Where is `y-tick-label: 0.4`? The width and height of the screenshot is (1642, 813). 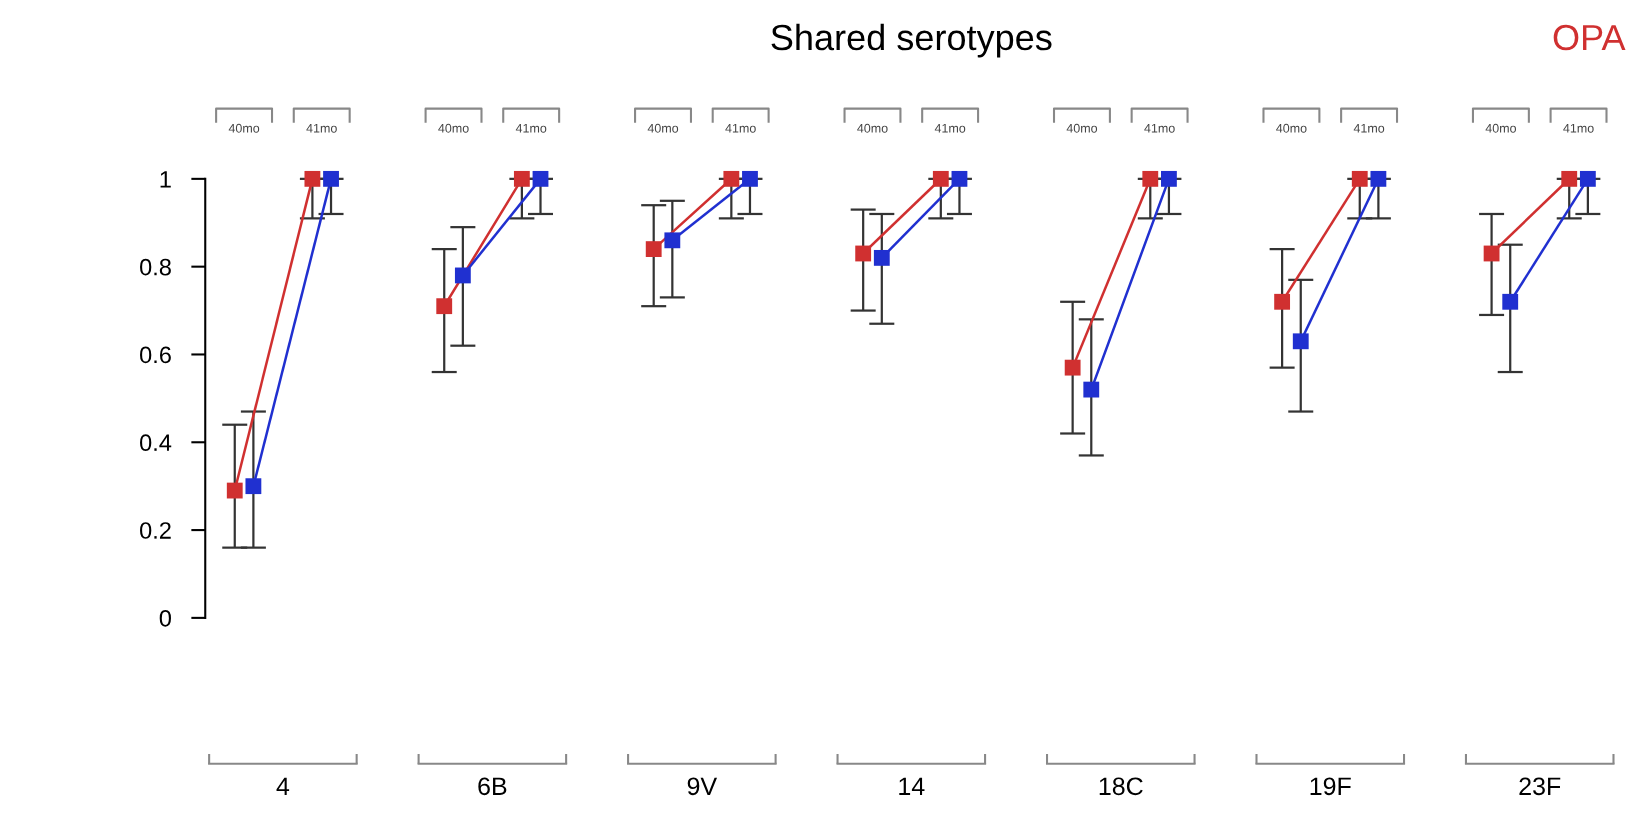 y-tick-label: 0.4 is located at coordinates (156, 443).